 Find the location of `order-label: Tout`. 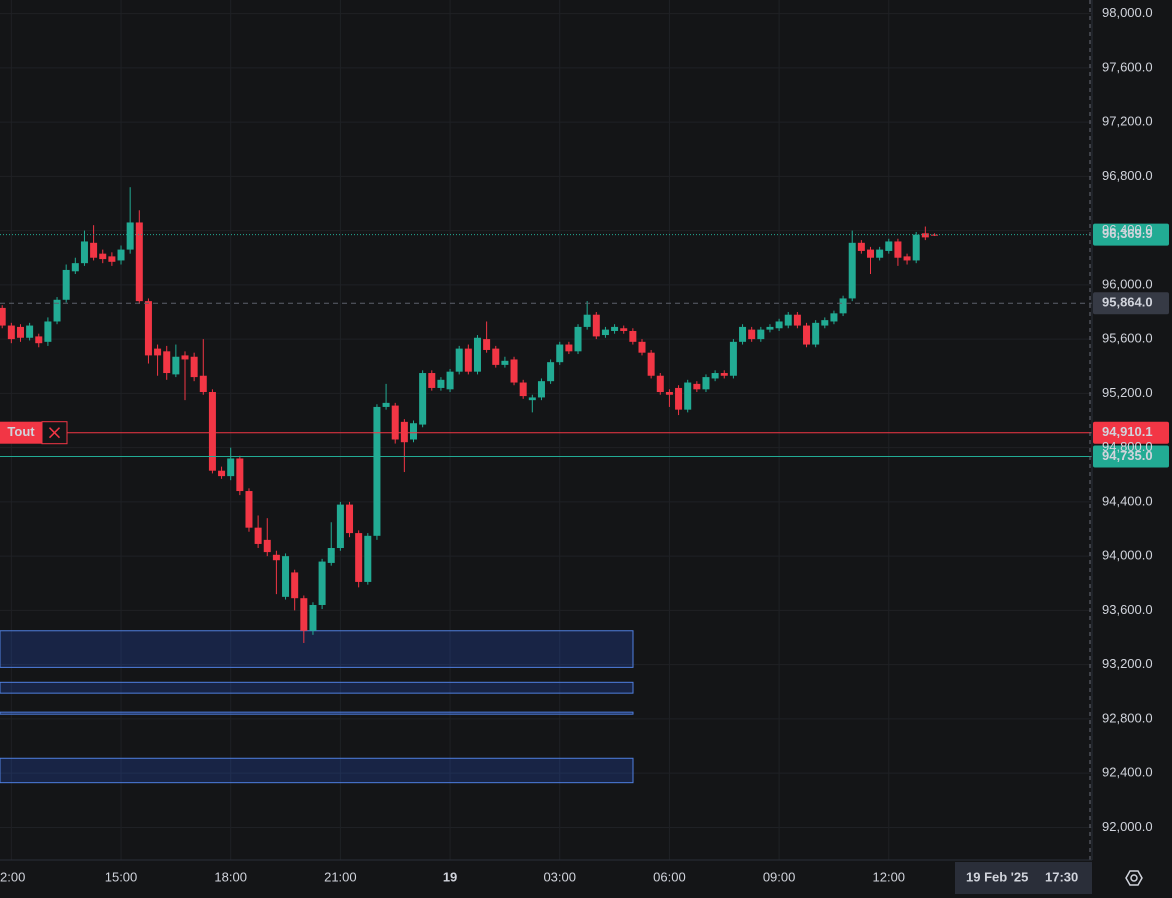

order-label: Tout is located at coordinates (21, 431).